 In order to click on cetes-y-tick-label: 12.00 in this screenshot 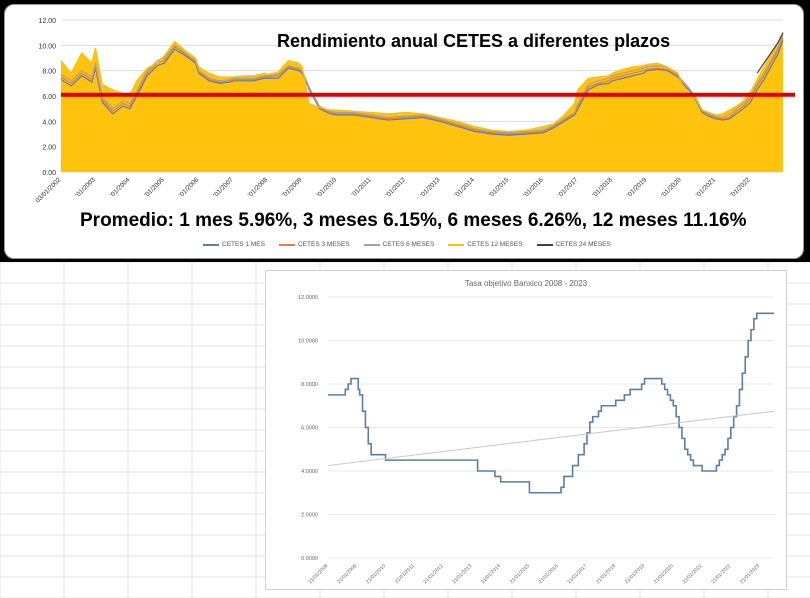, I will do `click(47, 21)`.